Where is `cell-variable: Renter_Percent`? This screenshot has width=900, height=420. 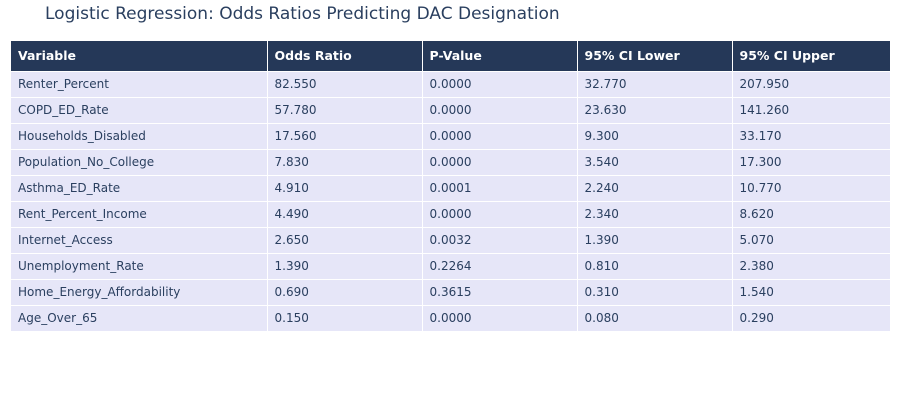
cell-variable: Renter_Percent is located at coordinates (139, 83).